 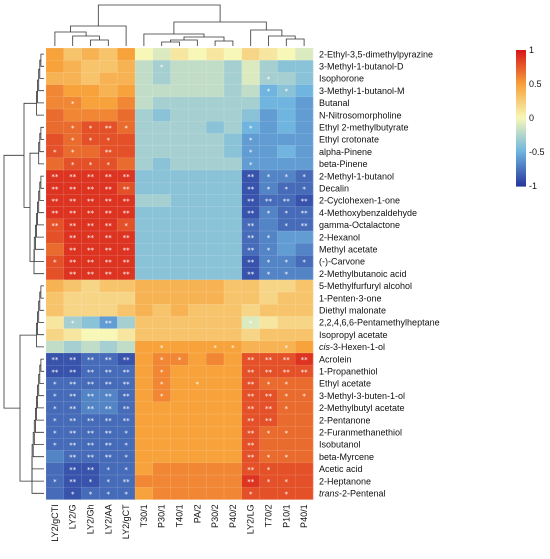 What do you see at coordinates (530, 118) in the screenshot?
I see `colorbar: 1 0.5 0 -0.5 -1` at bounding box center [530, 118].